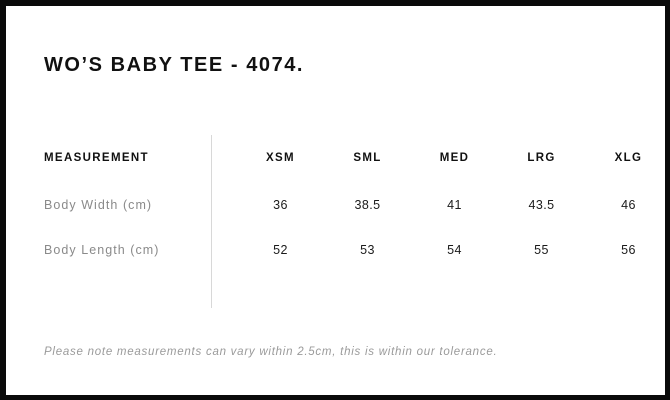 The width and height of the screenshot is (670, 400). What do you see at coordinates (628, 158) in the screenshot?
I see `column-header-xlg: XLG` at bounding box center [628, 158].